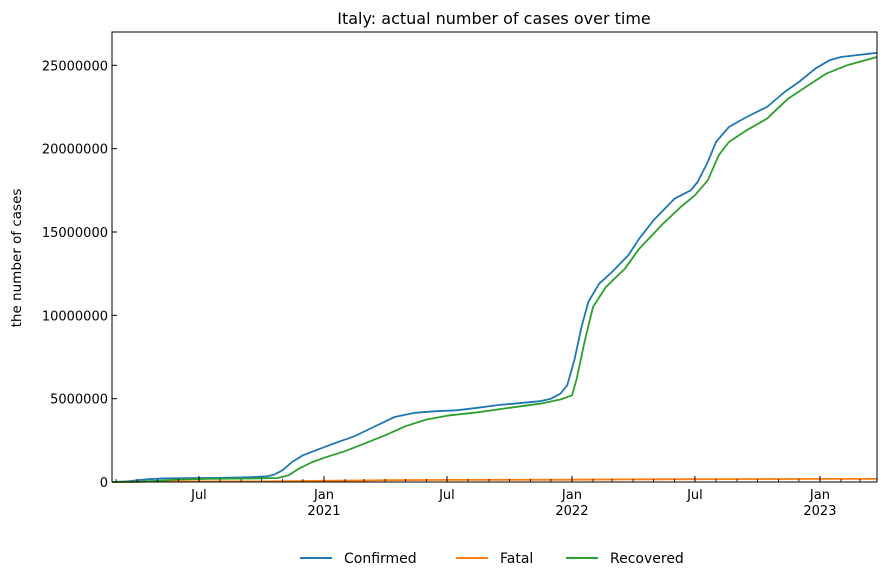 The height and width of the screenshot is (582, 887). Describe the element at coordinates (79, 400) in the screenshot. I see `y-tick-label: 5000000` at that location.